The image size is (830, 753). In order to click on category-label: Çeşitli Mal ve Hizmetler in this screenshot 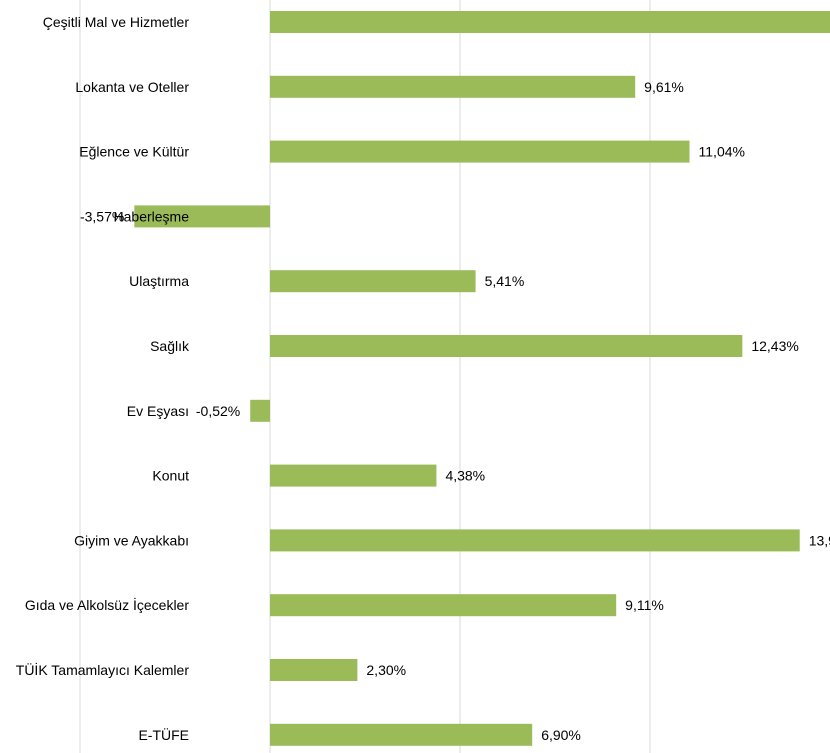, I will do `click(116, 22)`.